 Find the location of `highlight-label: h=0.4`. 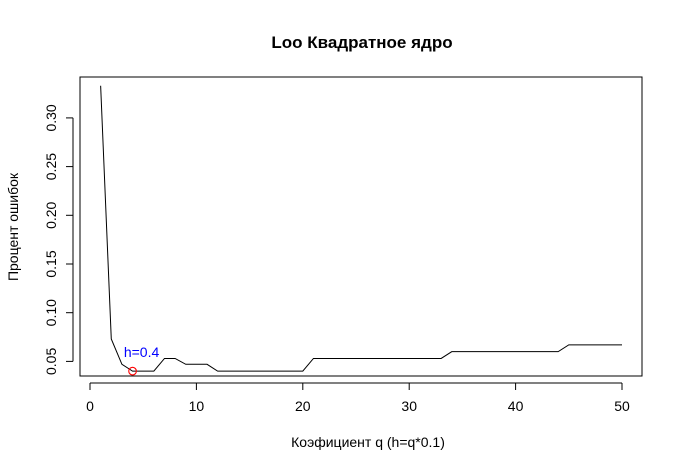

highlight-label: h=0.4 is located at coordinates (142, 352).